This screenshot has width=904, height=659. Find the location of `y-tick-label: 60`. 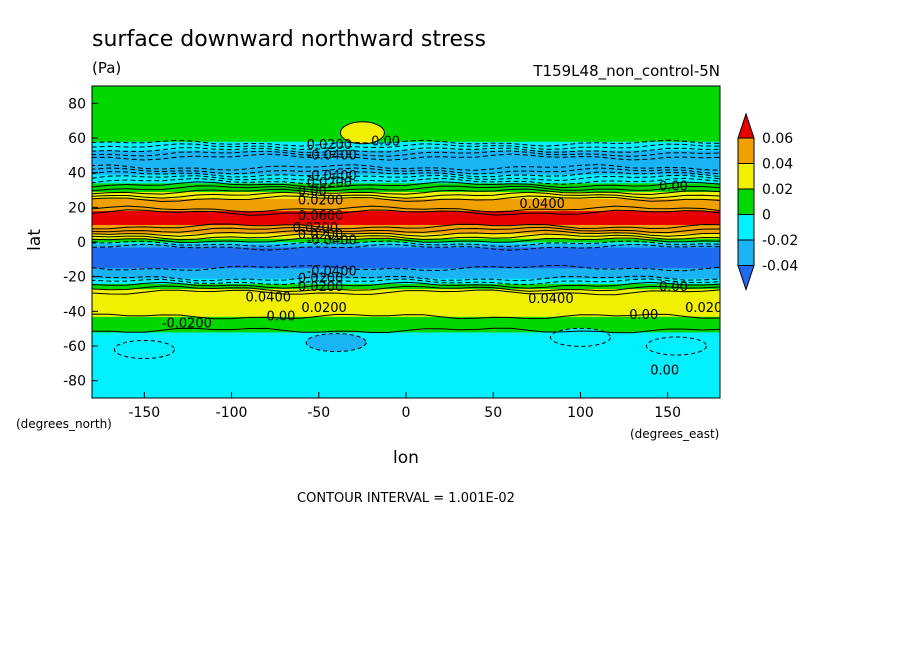

y-tick-label: 60 is located at coordinates (77, 139).